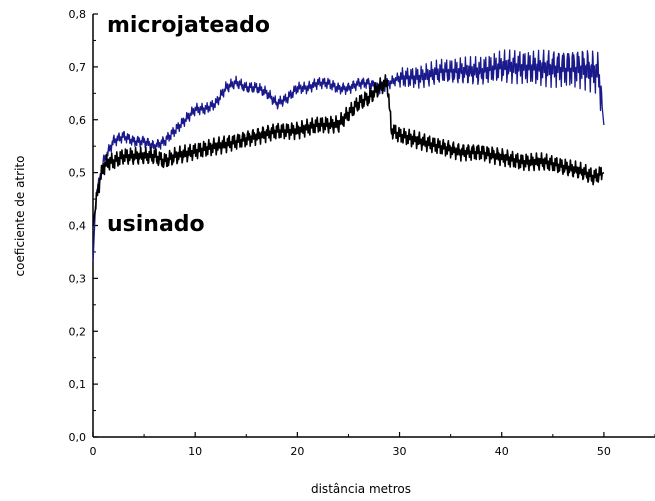 This screenshot has width=655, height=501. Describe the element at coordinates (156, 224) in the screenshot. I see `series-label-usinado: usinado` at that location.